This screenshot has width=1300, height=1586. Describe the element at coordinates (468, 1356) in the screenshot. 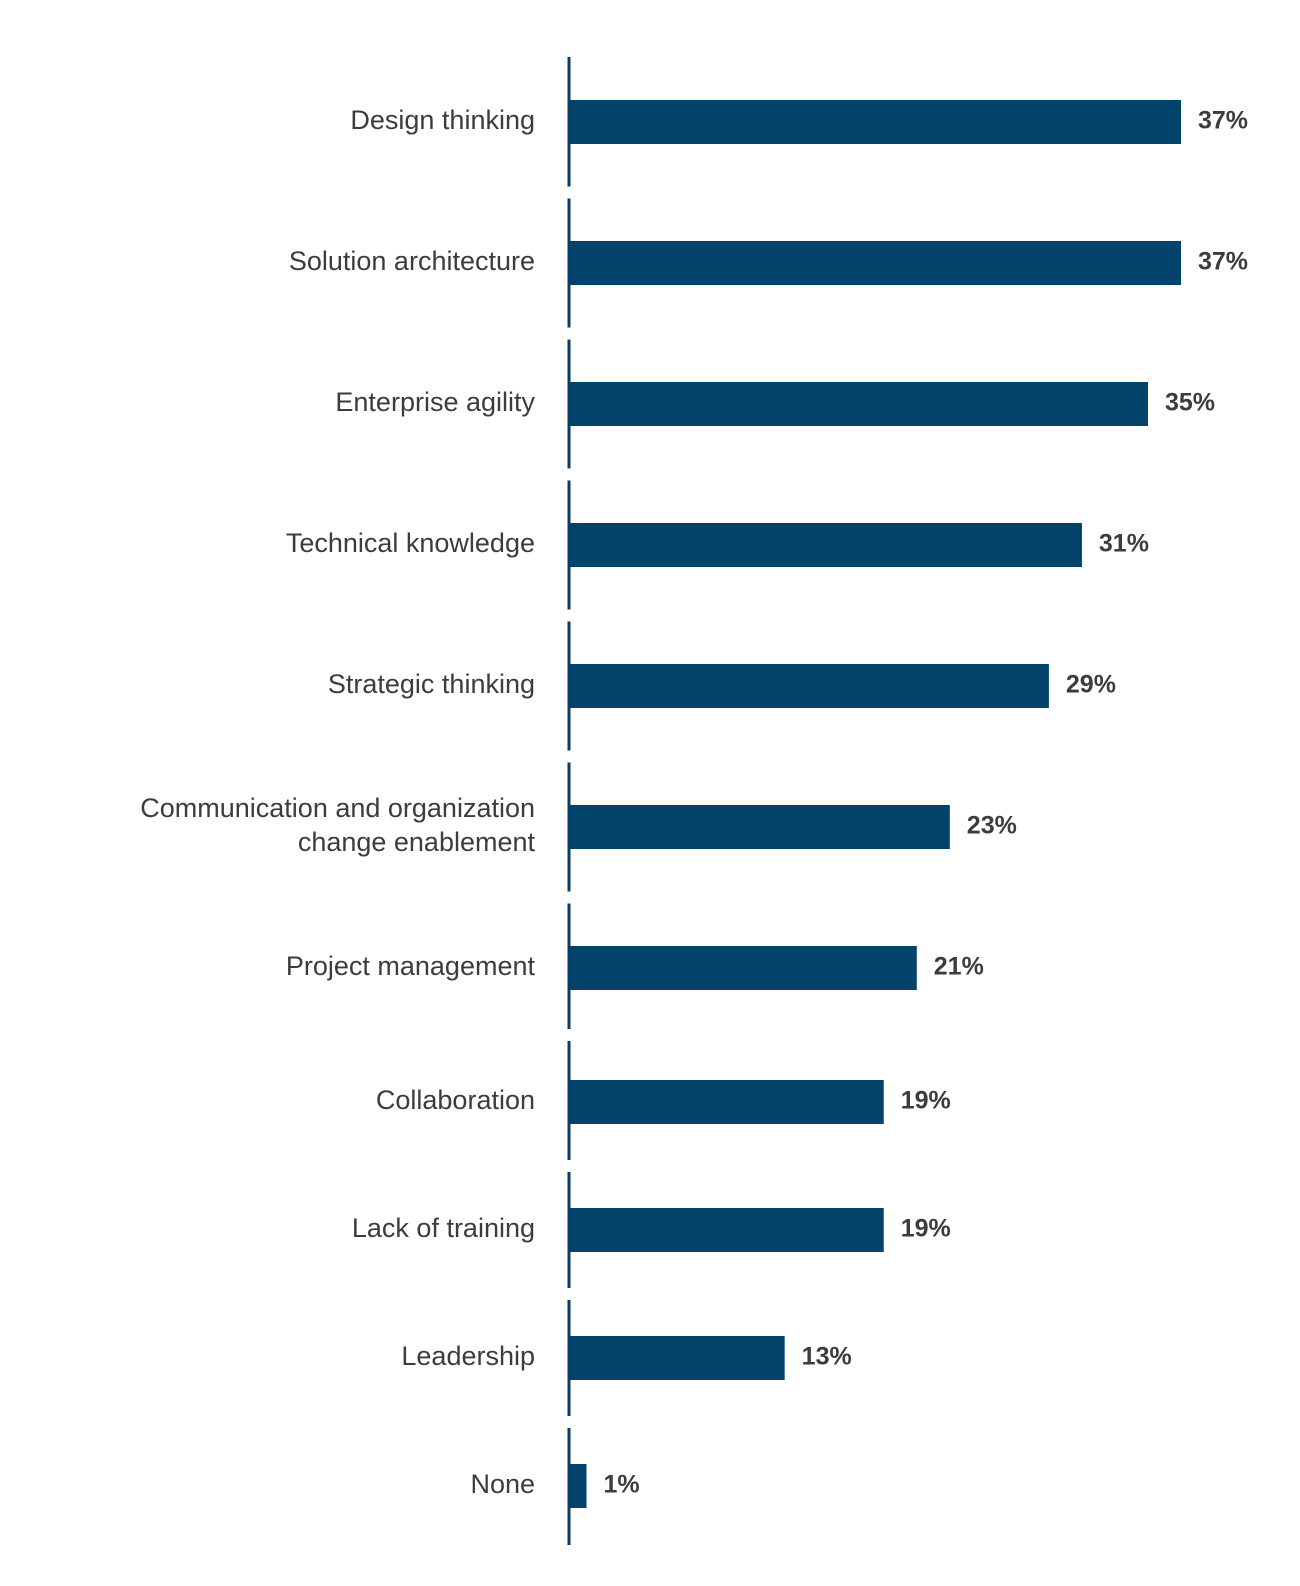

I see `category-label: Leadership` at that location.